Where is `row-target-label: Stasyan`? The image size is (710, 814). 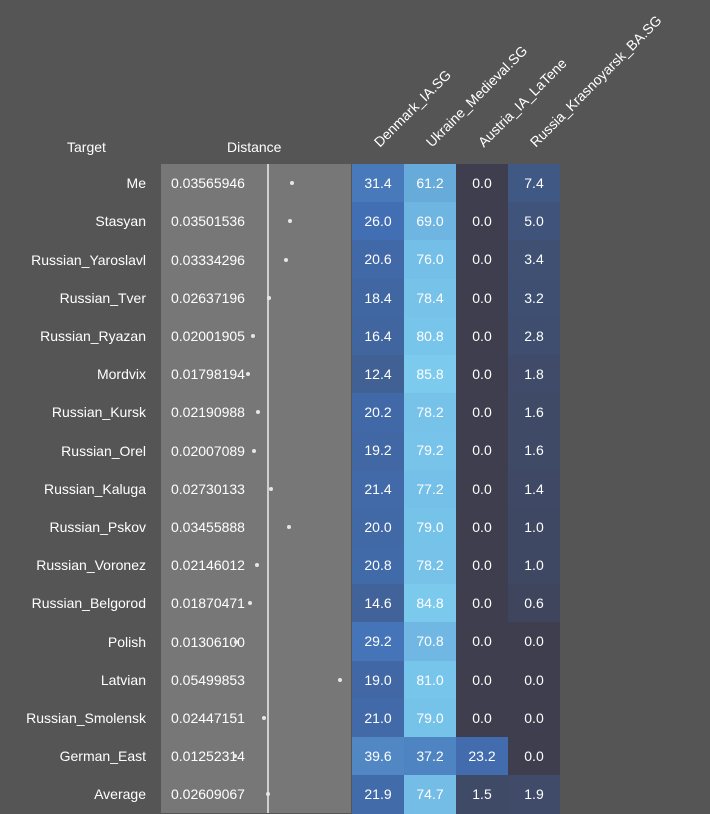
row-target-label: Stasyan is located at coordinates (120, 221).